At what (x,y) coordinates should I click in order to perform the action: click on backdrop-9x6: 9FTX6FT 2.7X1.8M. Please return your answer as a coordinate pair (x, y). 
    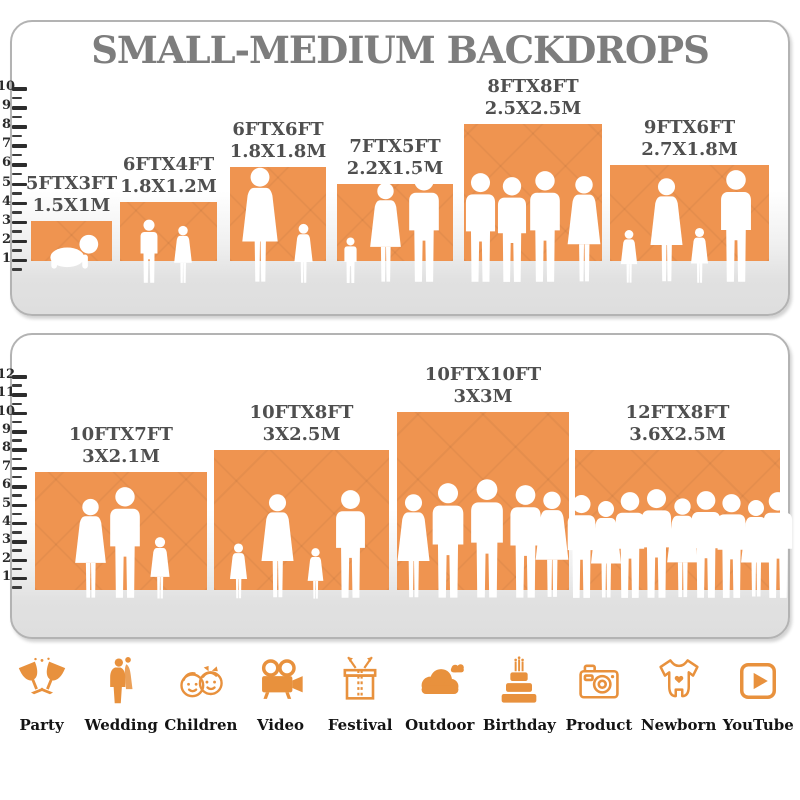
    Looking at the image, I should click on (689, 168).